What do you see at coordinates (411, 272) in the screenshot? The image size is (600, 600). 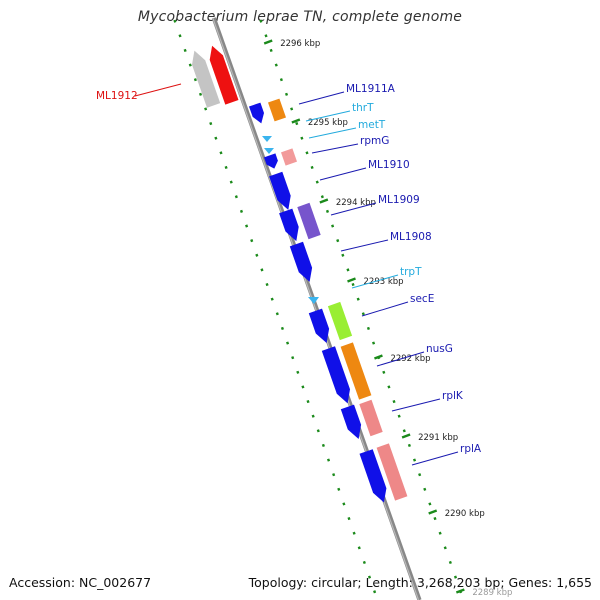 I see `gene-label: trpT` at bounding box center [411, 272].